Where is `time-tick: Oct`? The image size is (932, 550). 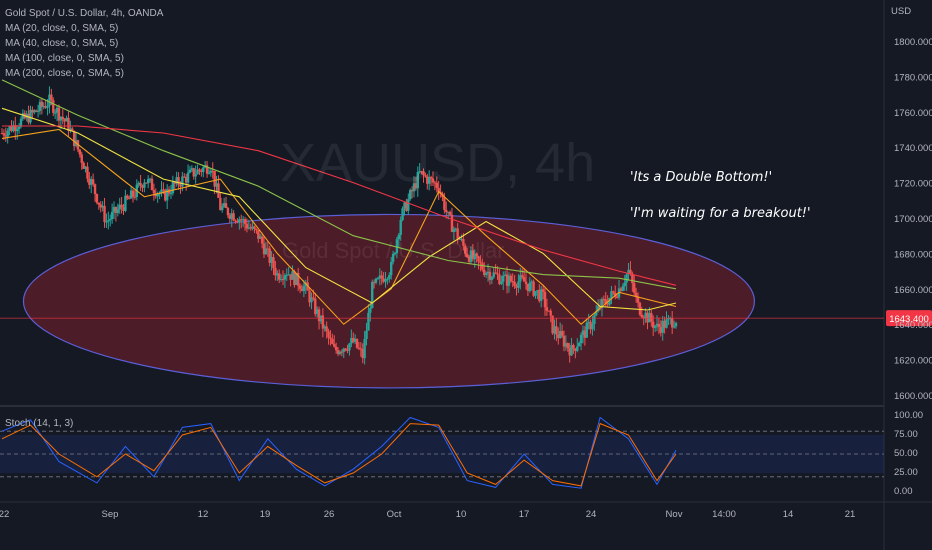
time-tick: Oct is located at coordinates (394, 514).